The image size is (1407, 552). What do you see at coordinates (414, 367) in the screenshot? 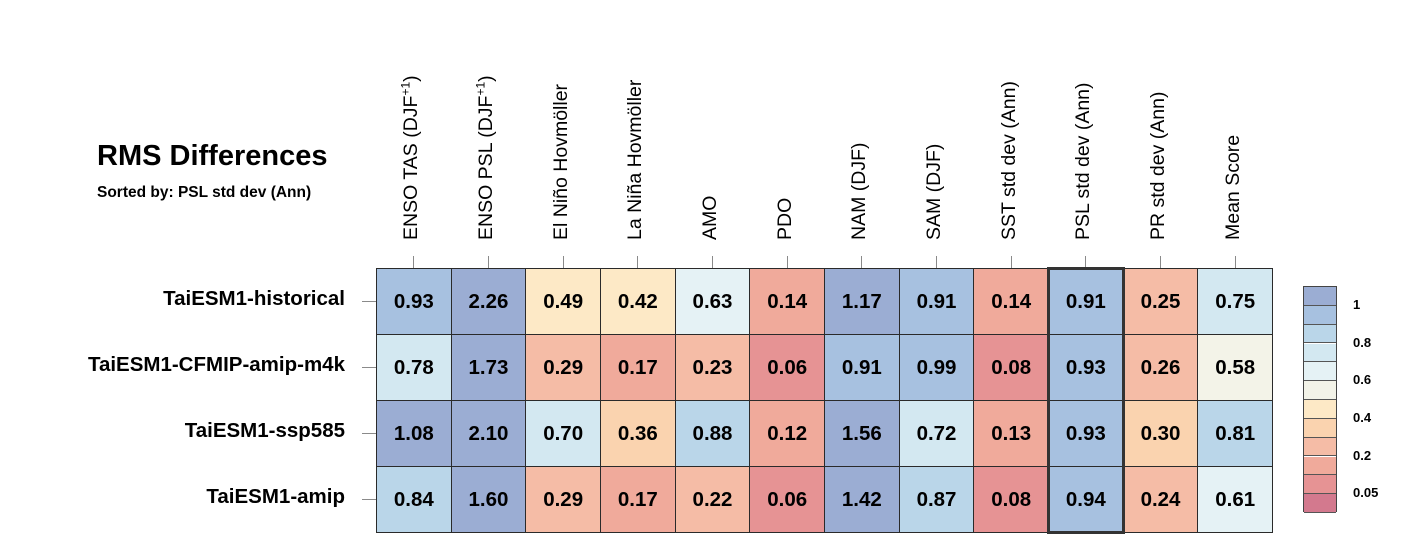
I see `heatmap-cell: 0.78` at bounding box center [414, 367].